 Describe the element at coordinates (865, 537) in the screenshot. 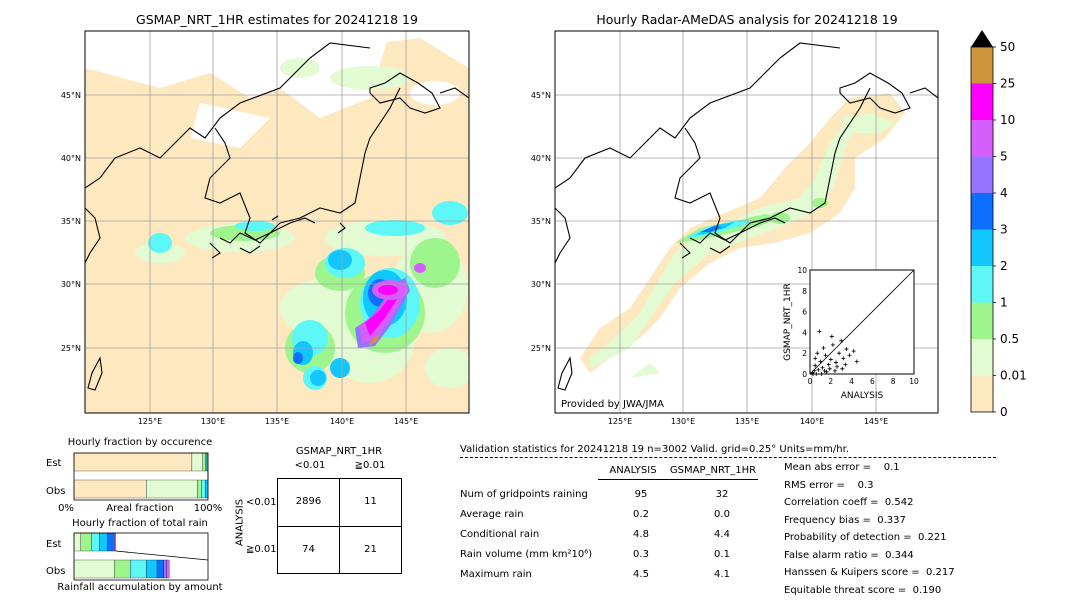

I see `validation-score: Probability of detection = 0.221` at that location.